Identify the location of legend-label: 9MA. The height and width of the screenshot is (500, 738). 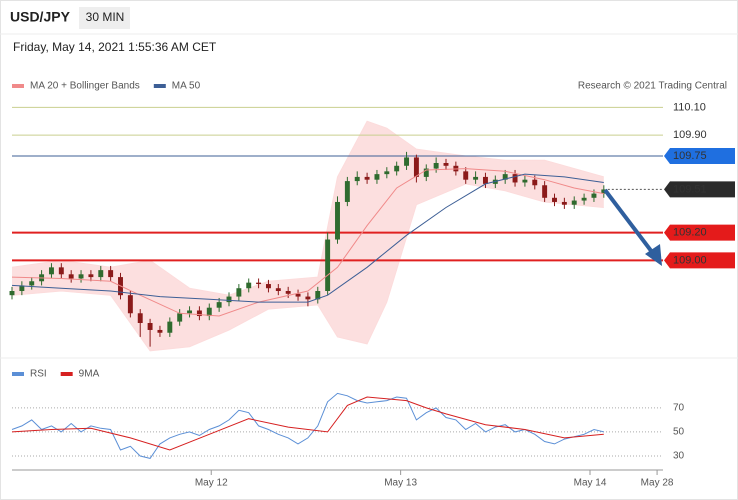
(89, 374).